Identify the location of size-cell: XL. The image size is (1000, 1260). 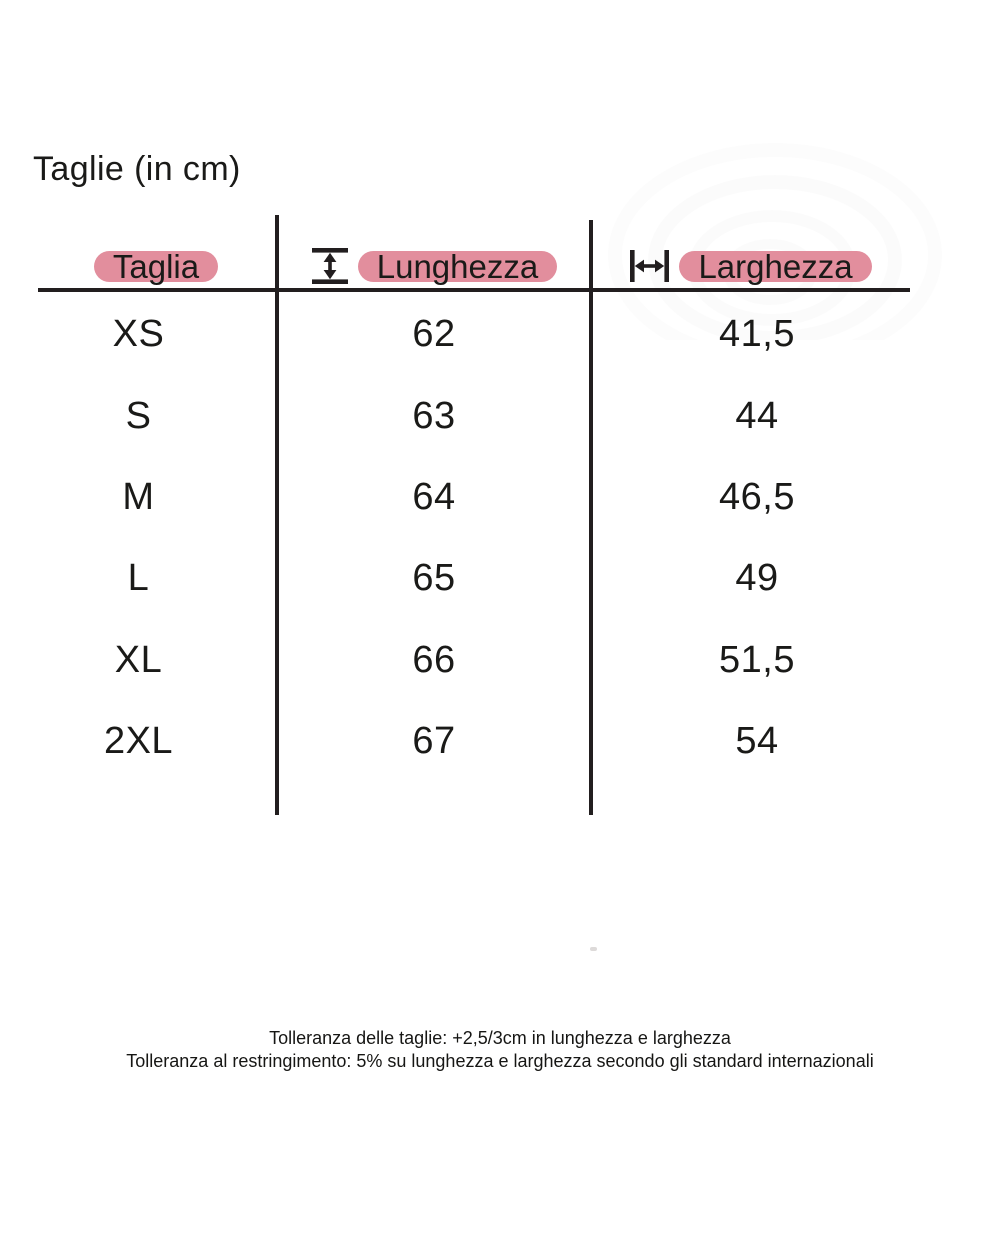
(138, 659).